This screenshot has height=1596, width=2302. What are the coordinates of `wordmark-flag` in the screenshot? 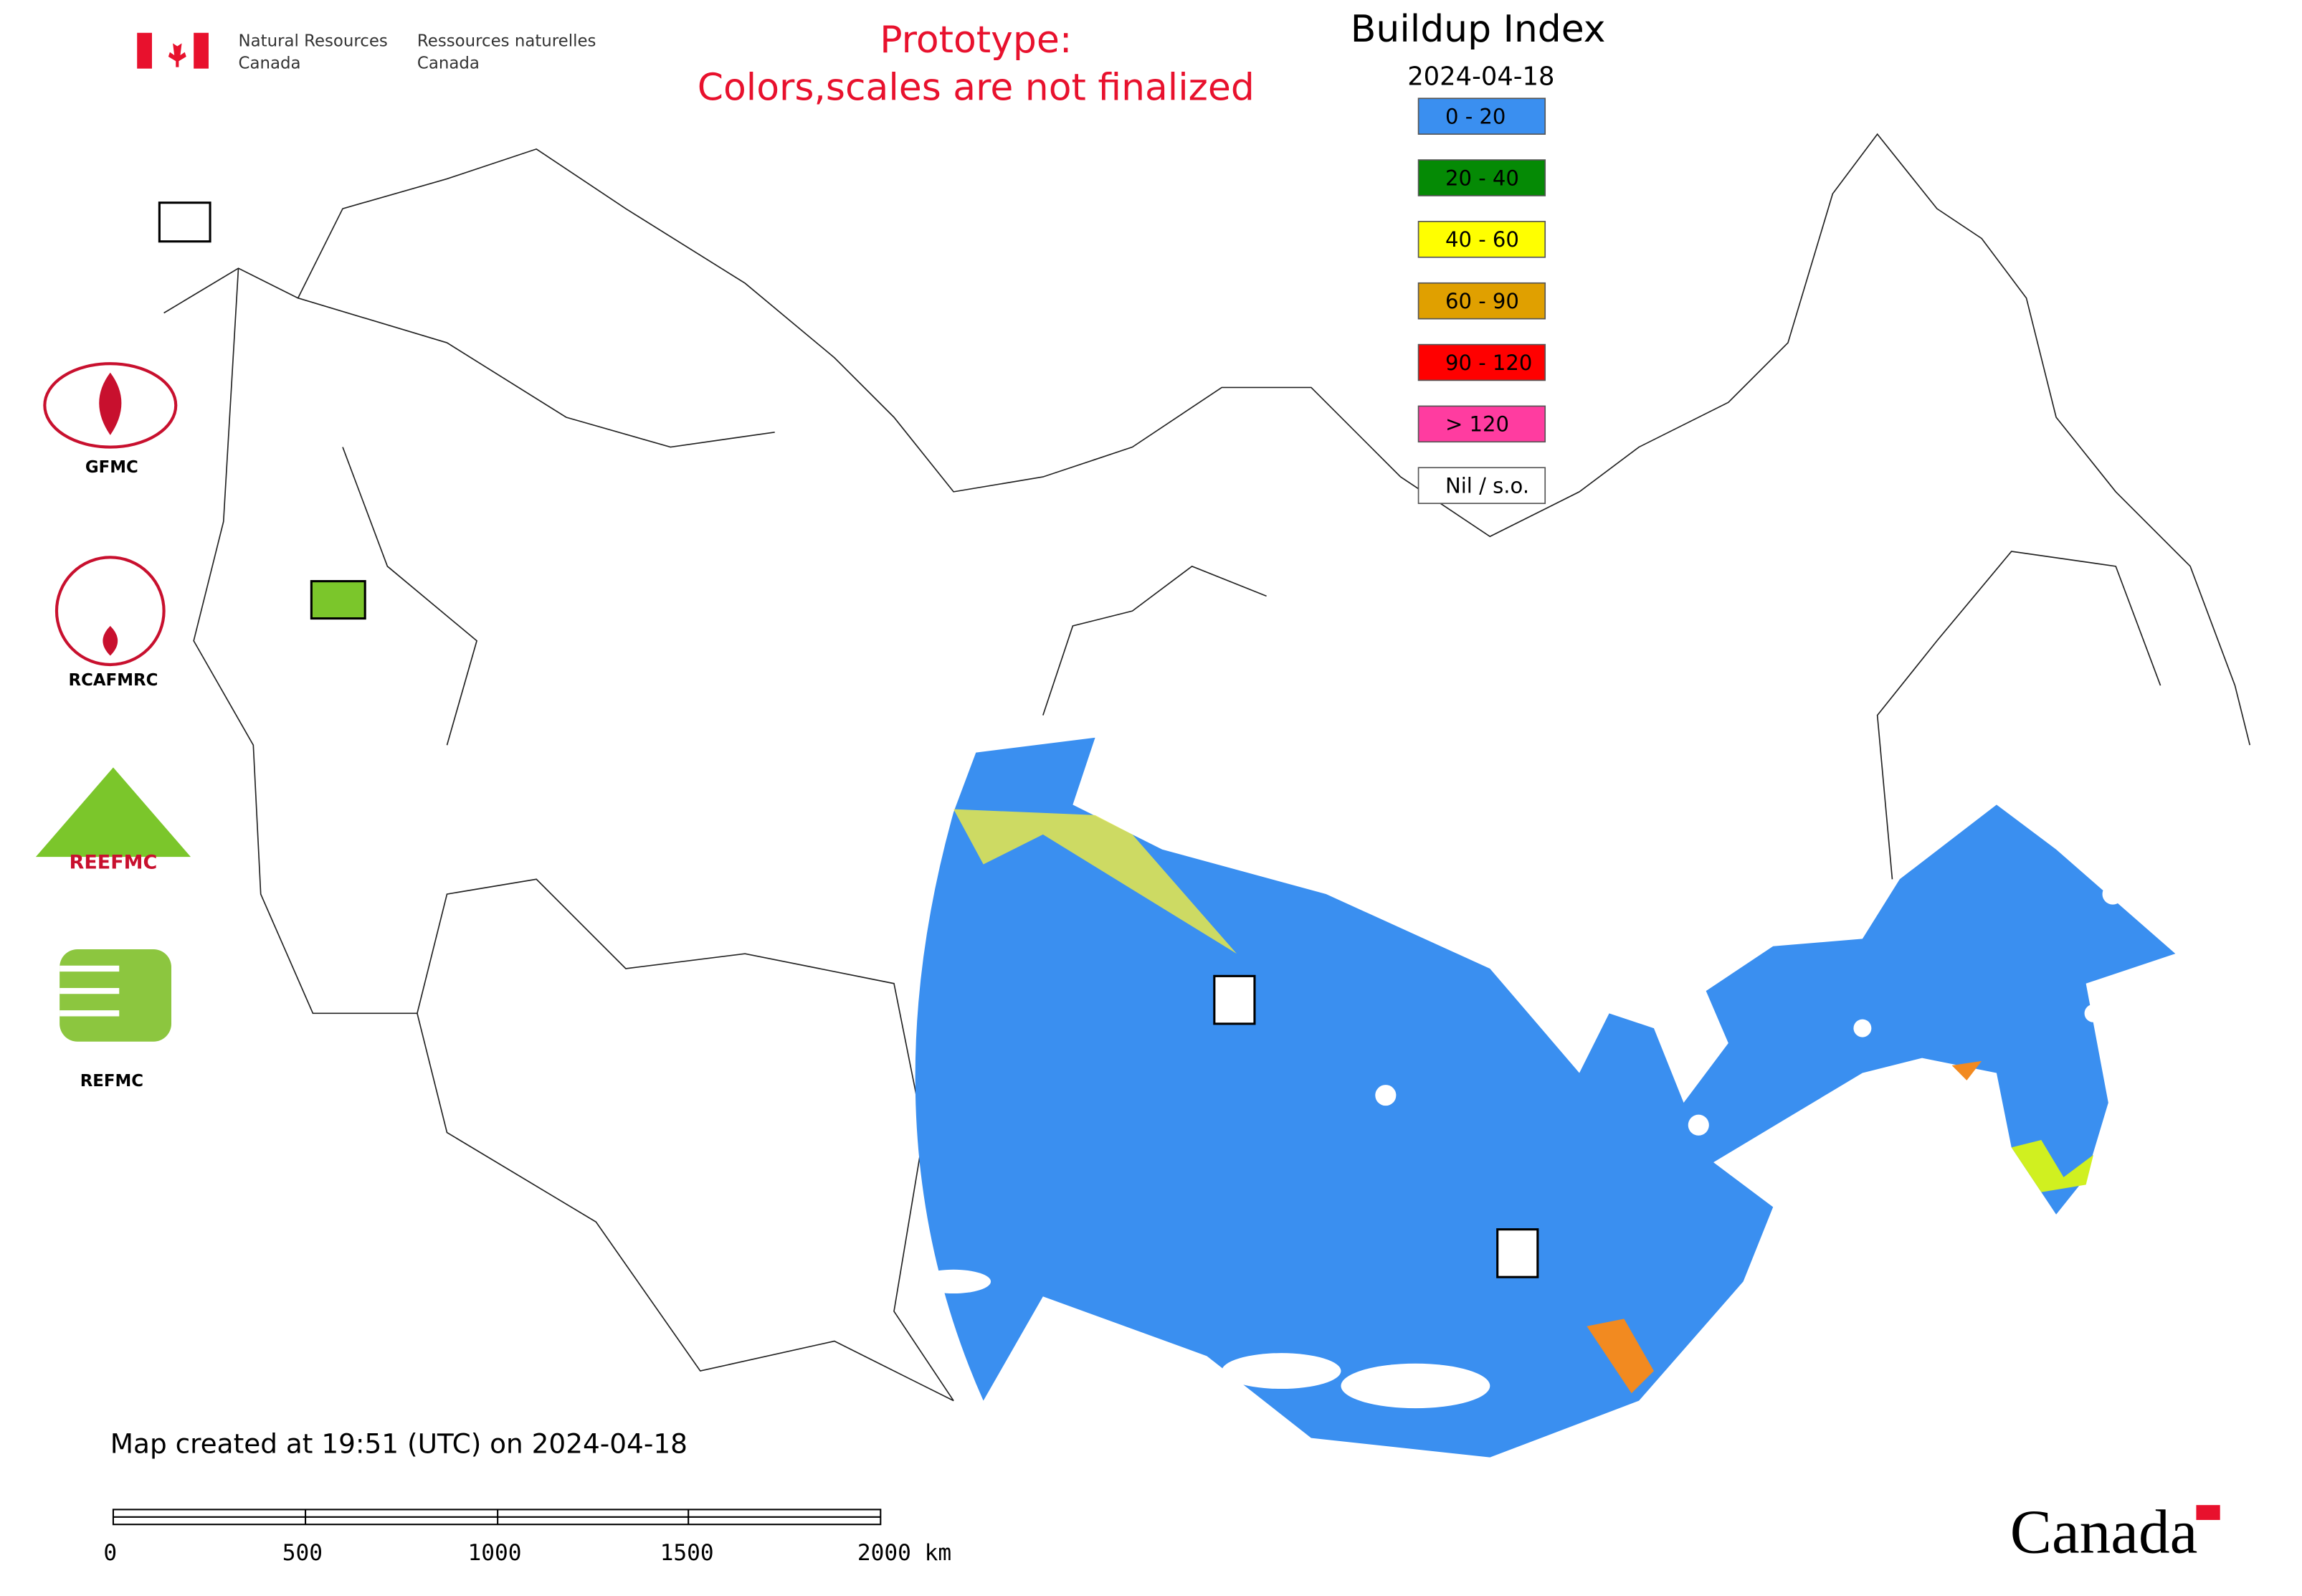 It's located at (2208, 1512).